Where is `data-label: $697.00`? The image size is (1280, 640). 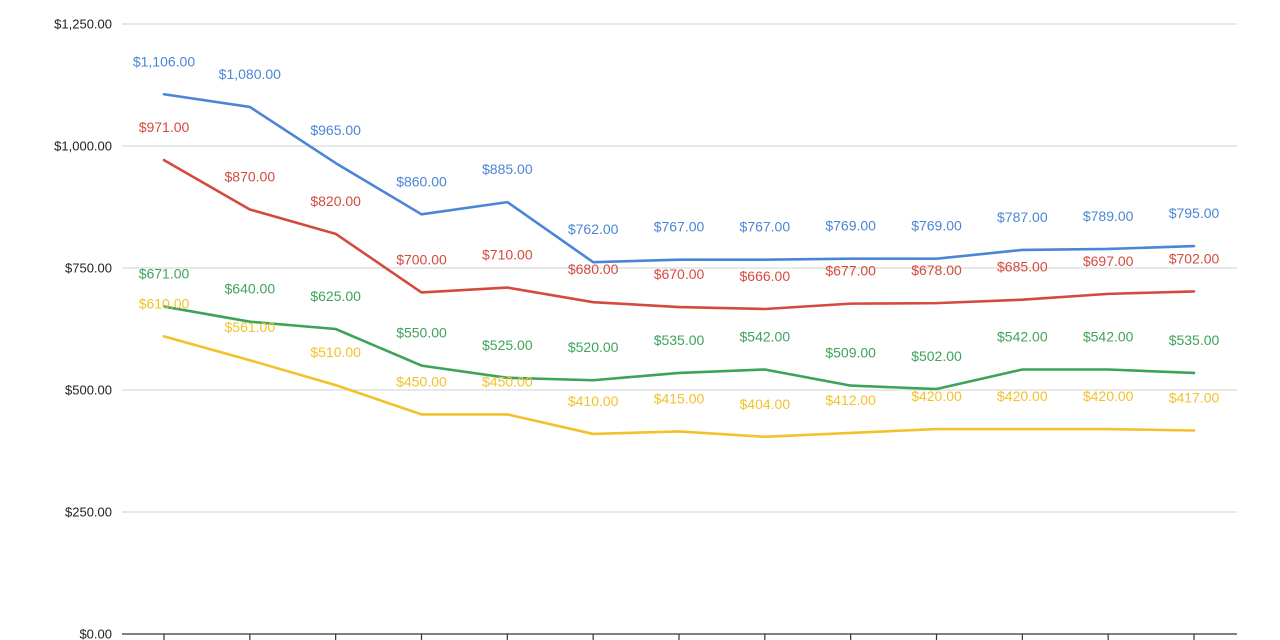 data-label: $697.00 is located at coordinates (1108, 261).